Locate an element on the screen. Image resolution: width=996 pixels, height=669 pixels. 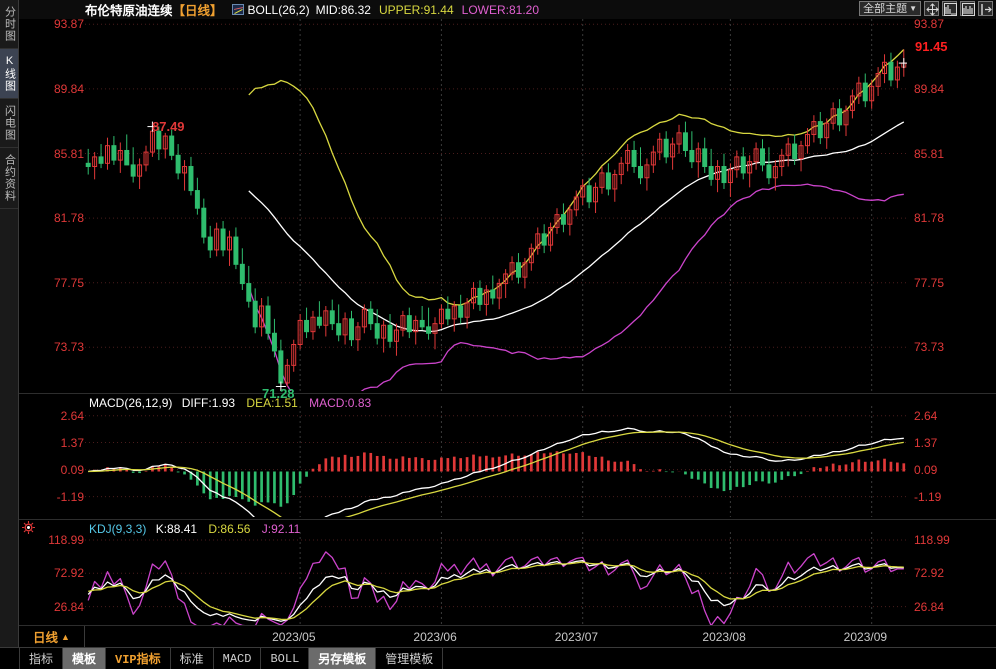
theme-select-dropdown: 全部主题 ▼ is located at coordinates (890, 8).